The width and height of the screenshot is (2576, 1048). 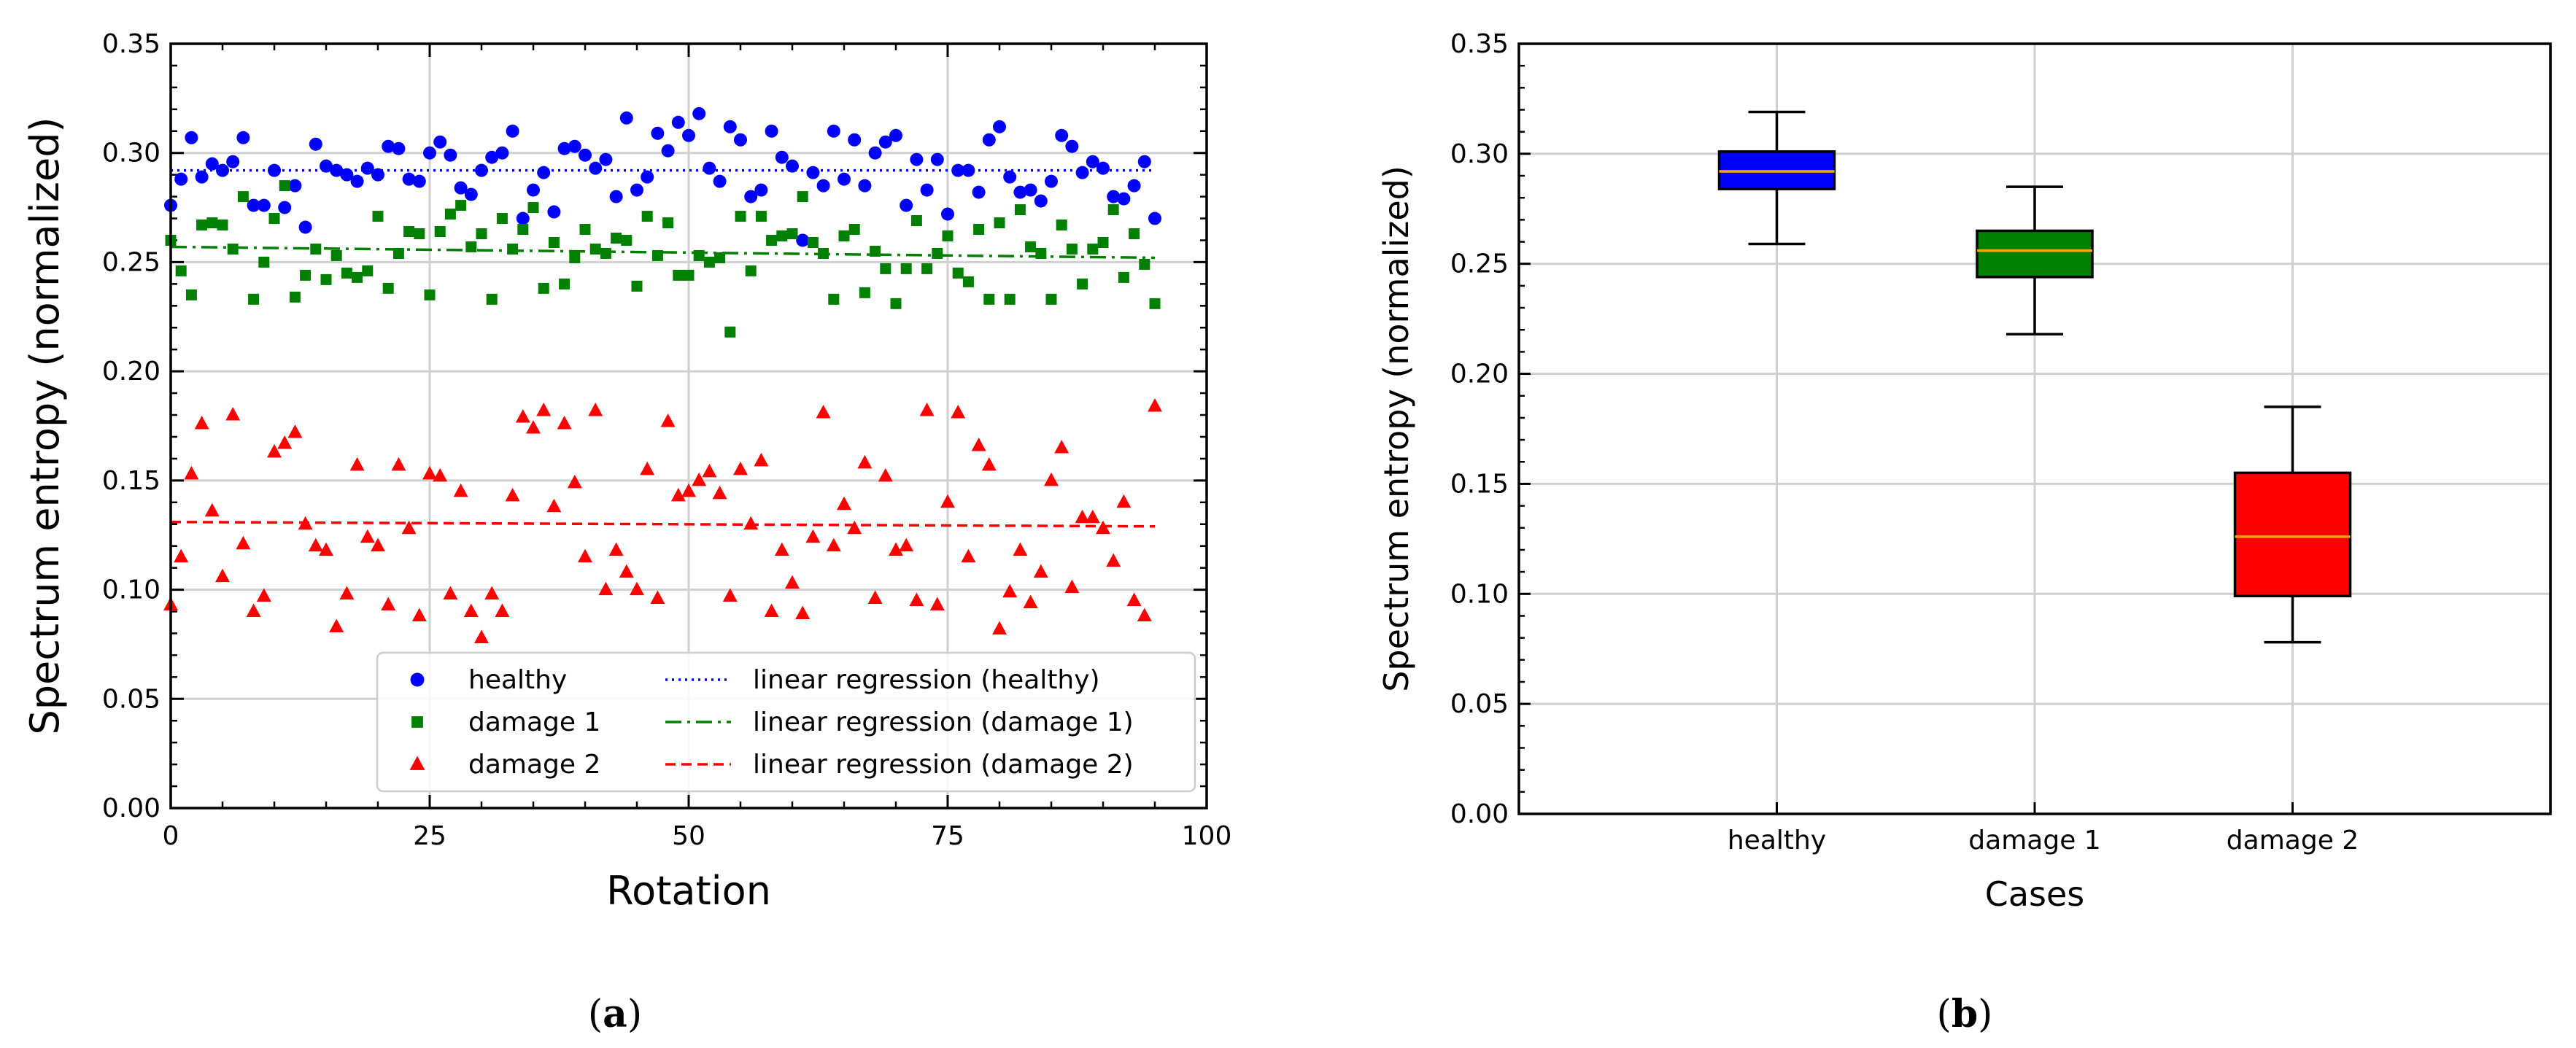 What do you see at coordinates (1965, 1014) in the screenshot?
I see `panel-b-caption: (b)` at bounding box center [1965, 1014].